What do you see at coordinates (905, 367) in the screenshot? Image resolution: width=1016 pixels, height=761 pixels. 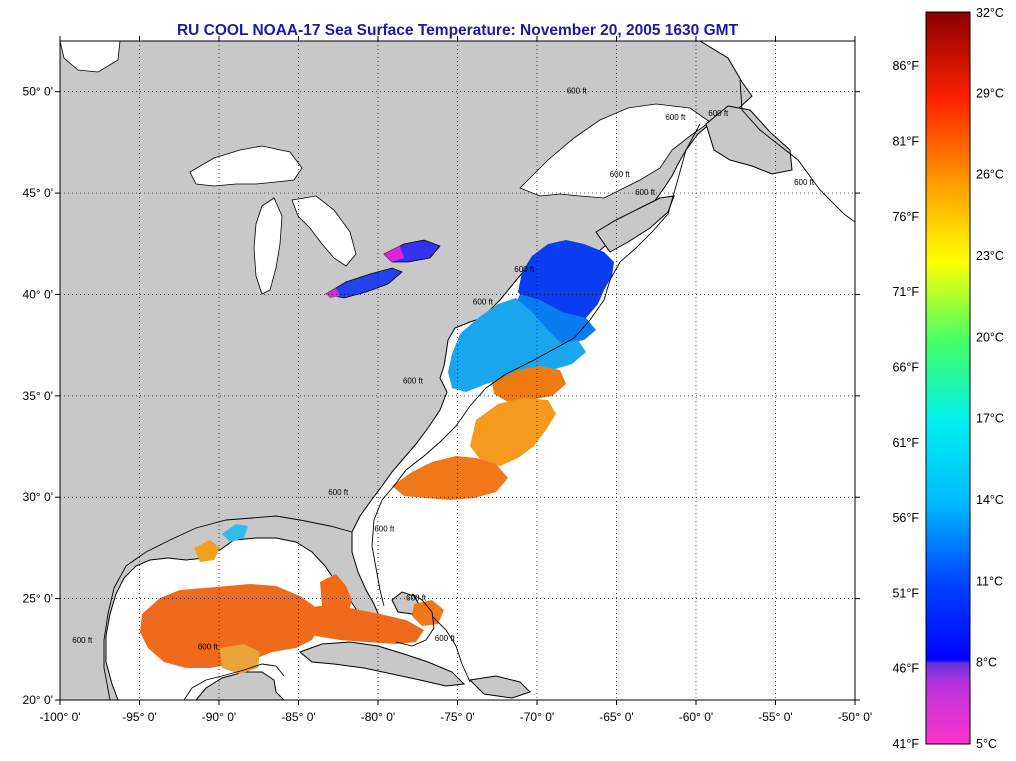 I see `colorbar-fahrenheit-label: 66°F` at bounding box center [905, 367].